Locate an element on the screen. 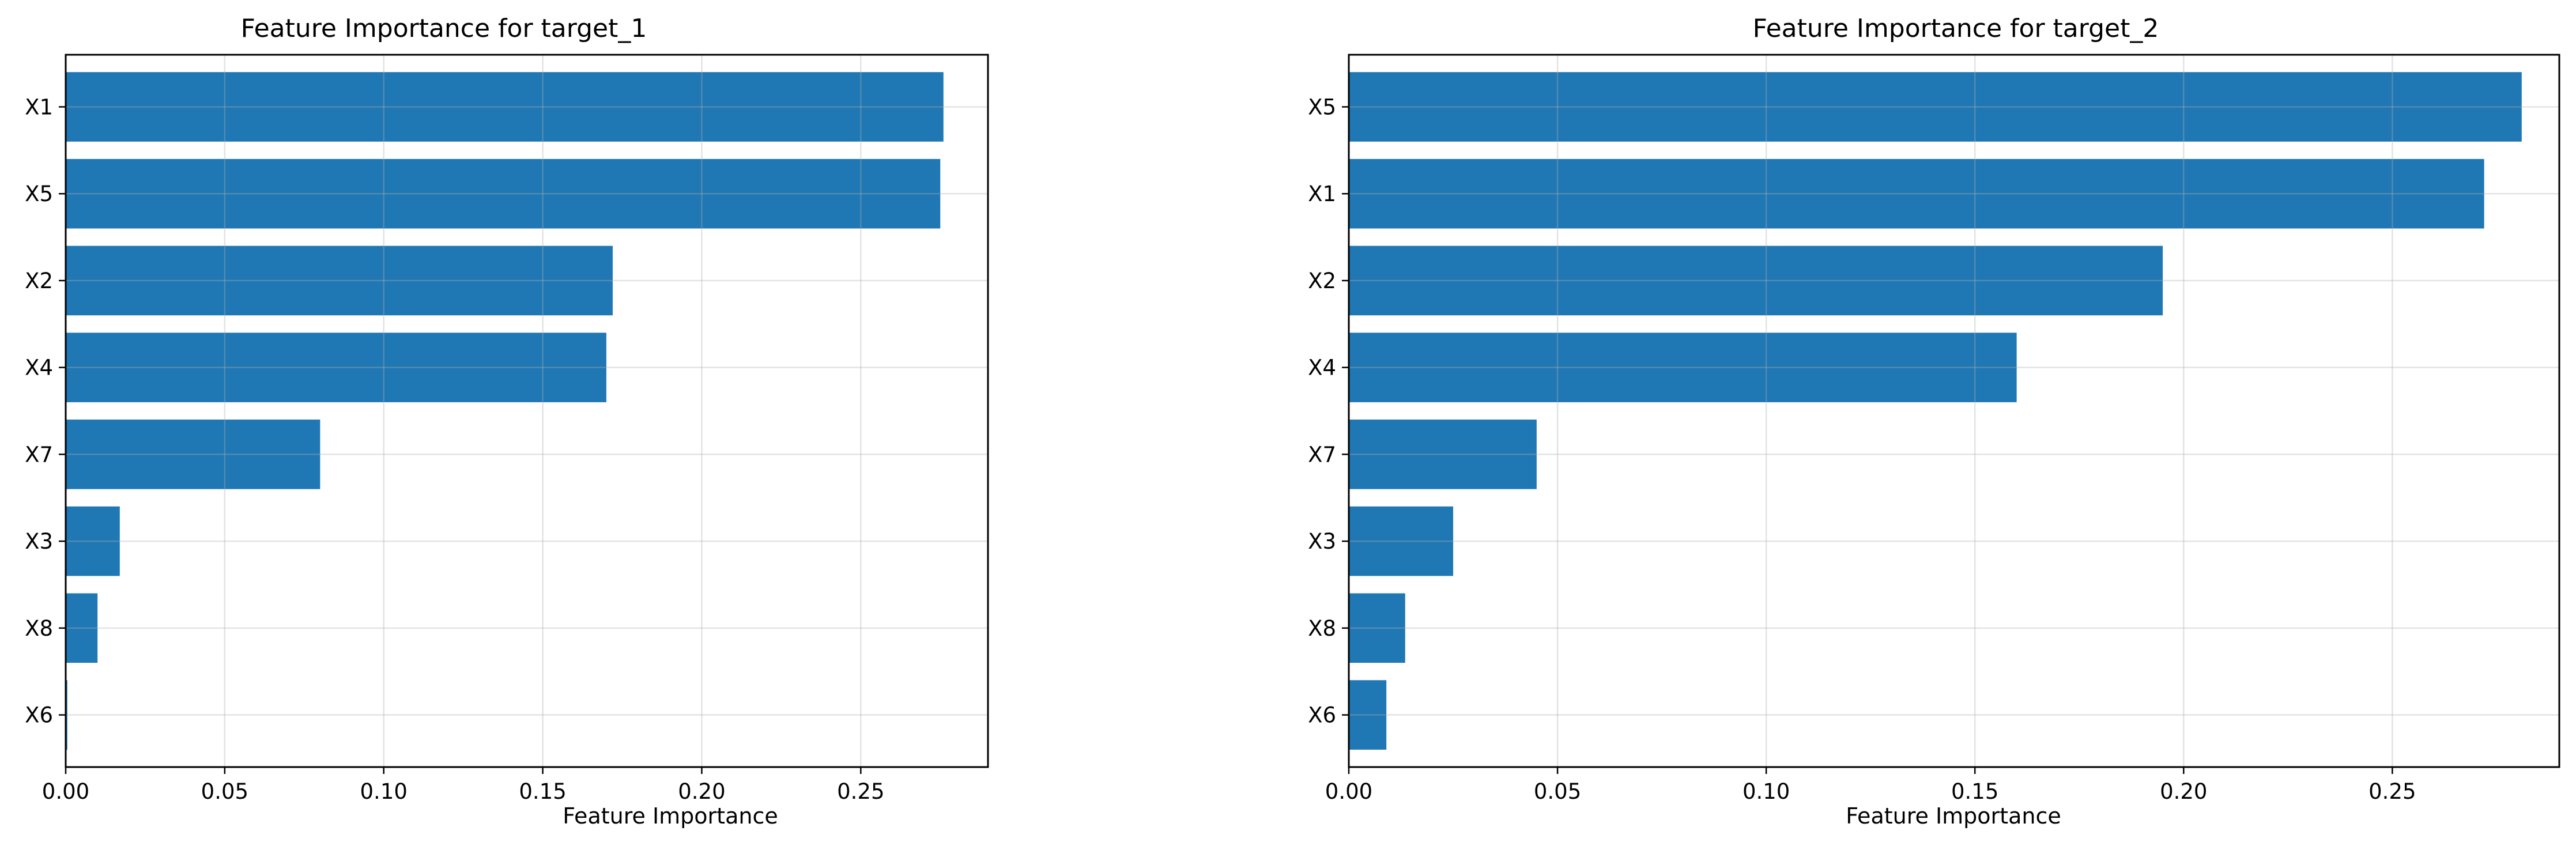 Image resolution: width=2576 pixels, height=846 pixels. y-axis: X1 X5 X2 X4 X7 X3 X8 X6 is located at coordinates (45, 411).